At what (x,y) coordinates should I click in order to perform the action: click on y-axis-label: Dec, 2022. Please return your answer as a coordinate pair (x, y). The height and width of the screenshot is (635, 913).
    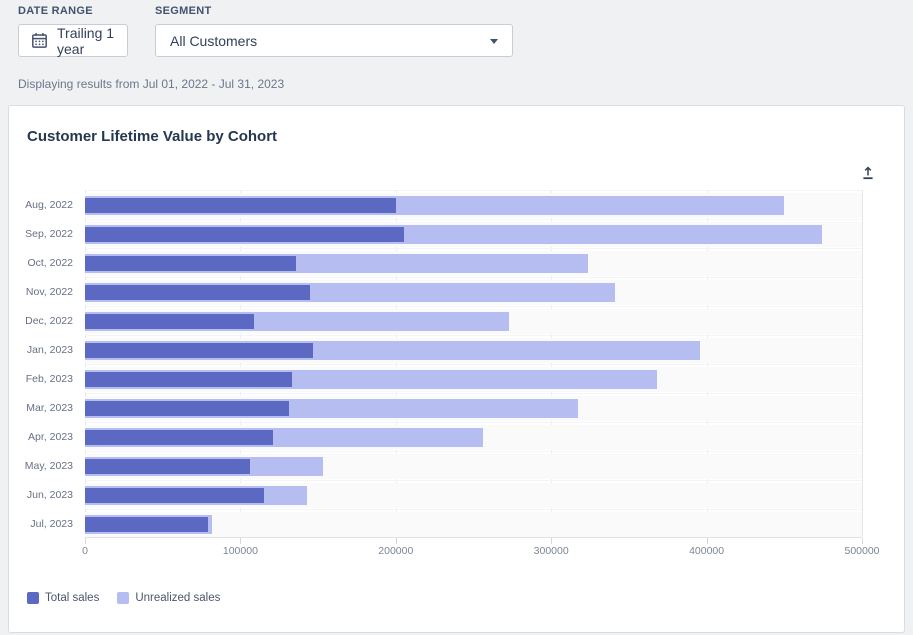
    Looking at the image, I should click on (49, 320).